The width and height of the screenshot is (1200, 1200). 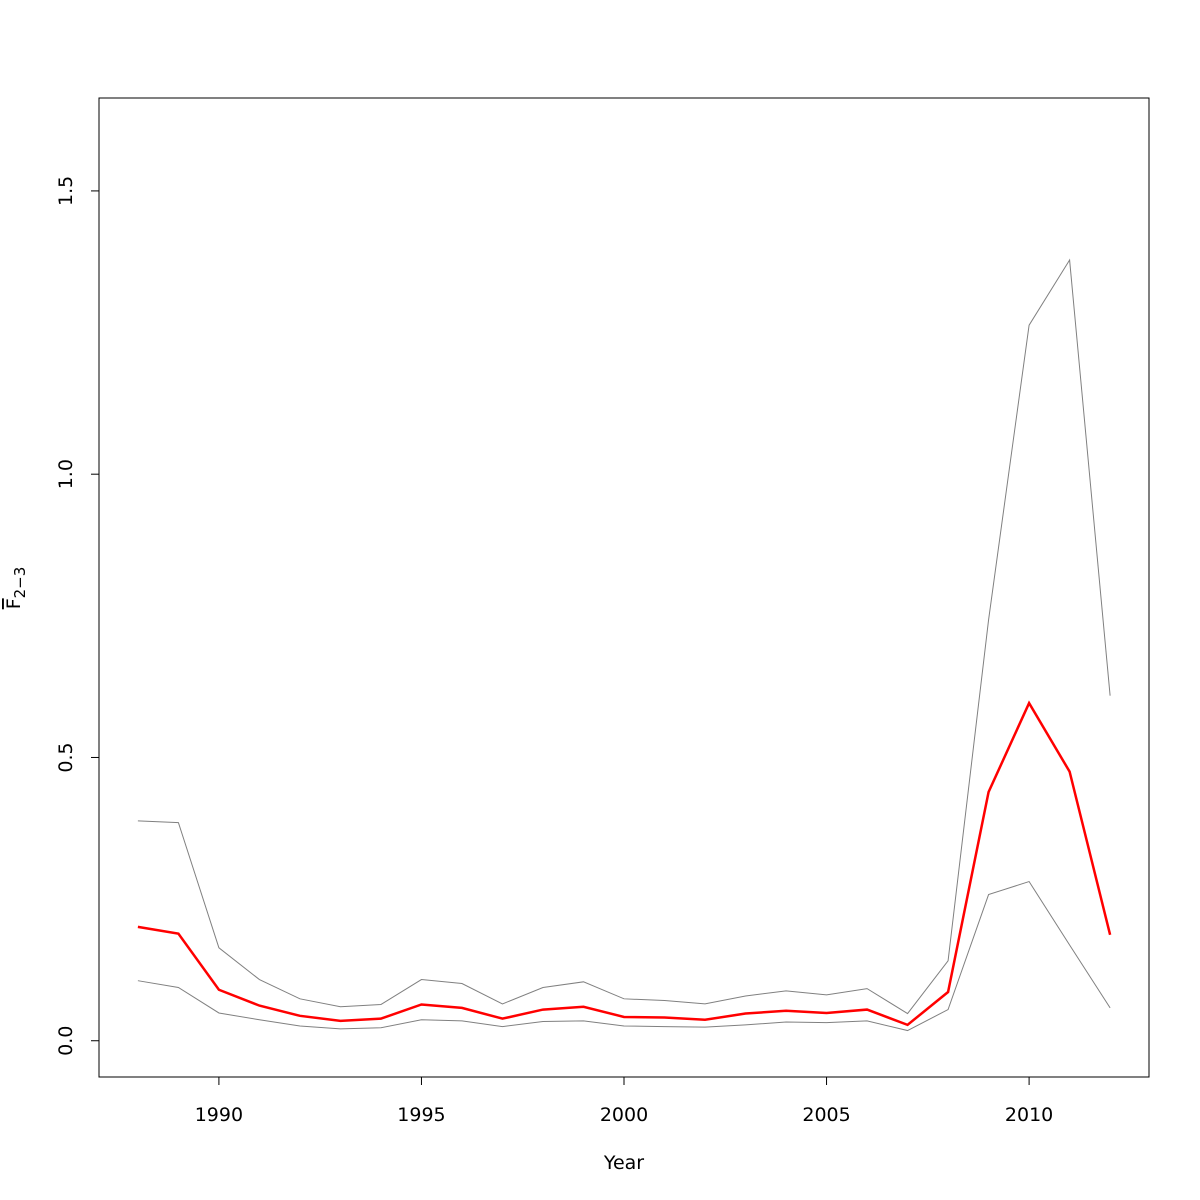 What do you see at coordinates (66, 474) in the screenshot?
I see `y-tick-label: 1.0` at bounding box center [66, 474].